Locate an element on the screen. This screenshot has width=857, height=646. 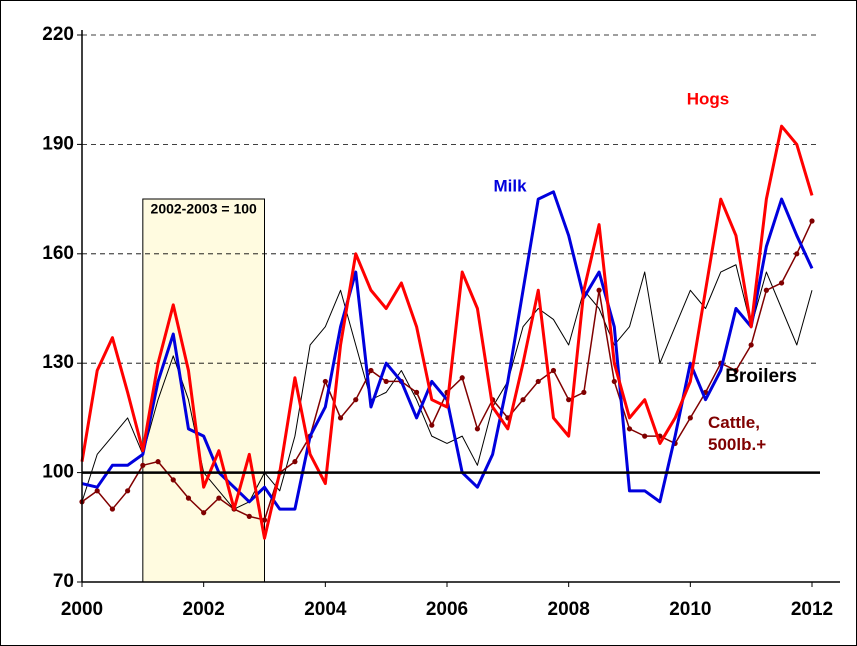
series-label: Broilers is located at coordinates (761, 376).